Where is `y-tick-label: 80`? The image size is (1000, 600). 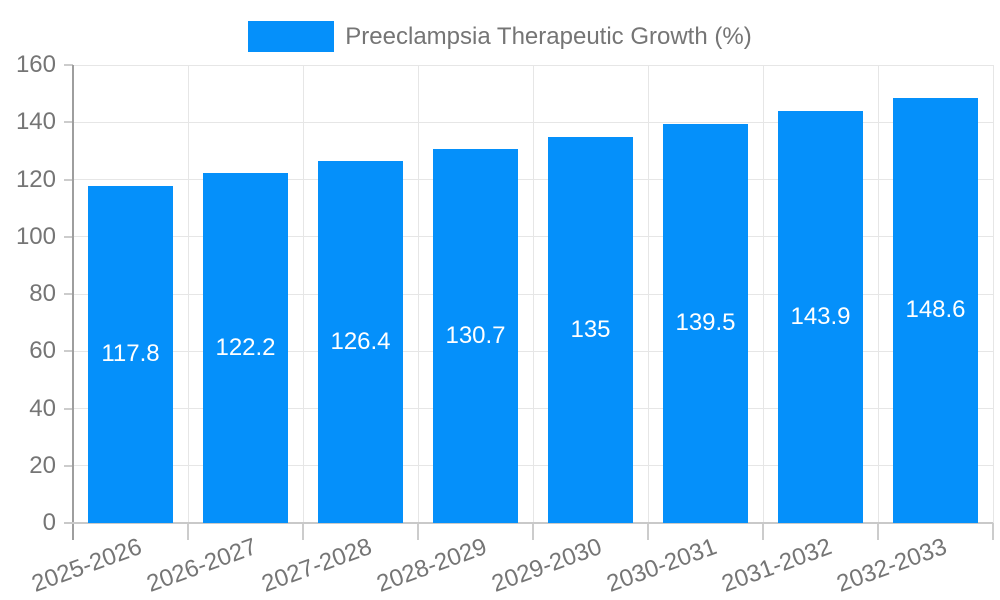 y-tick-label: 80 is located at coordinates (42, 293).